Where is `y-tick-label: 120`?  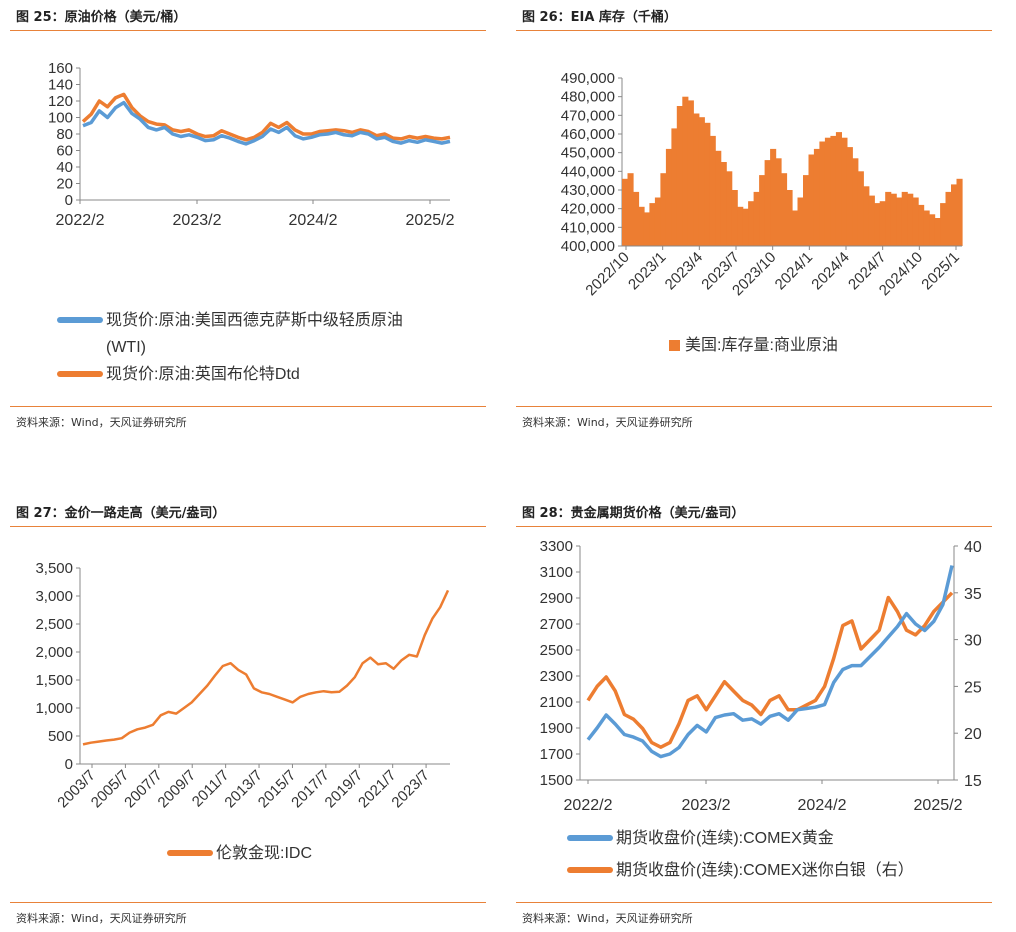
y-tick-label: 120 is located at coordinates (60, 101).